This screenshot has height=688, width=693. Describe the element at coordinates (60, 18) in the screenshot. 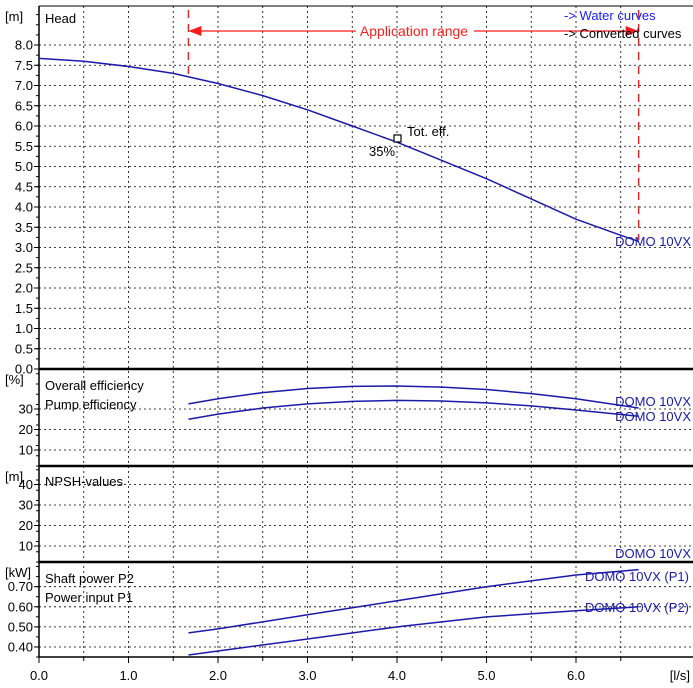

I see `panel-label: Head` at that location.